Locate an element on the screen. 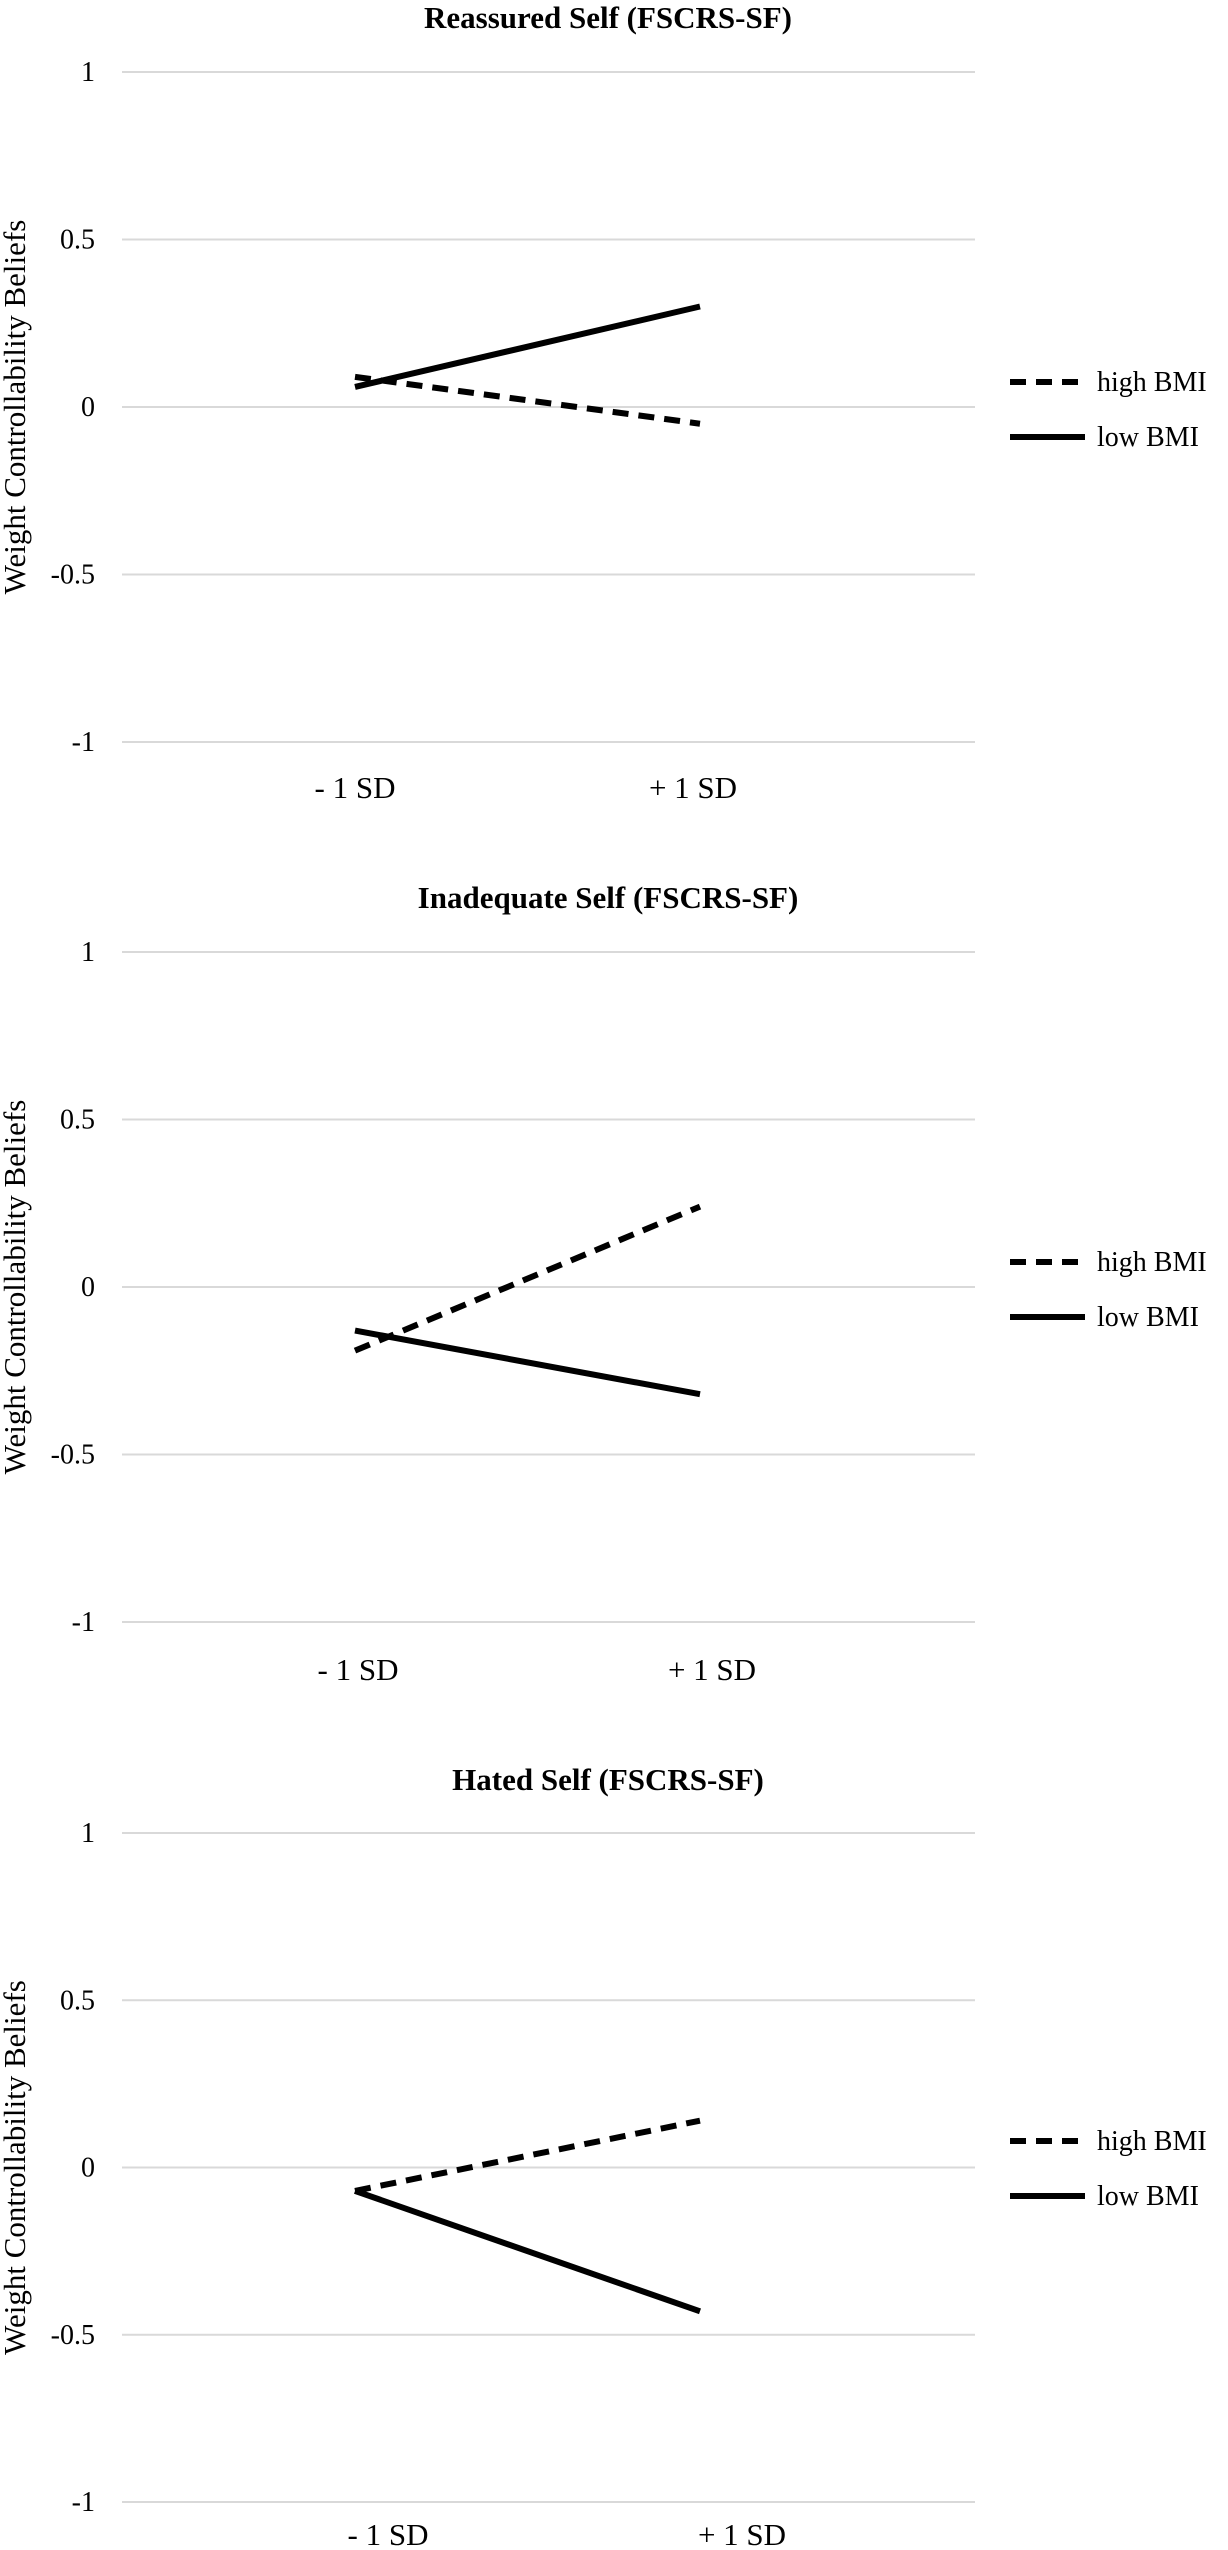  chart-title: Inadequate Self (FSCRS-SF) is located at coordinates (608, 897).